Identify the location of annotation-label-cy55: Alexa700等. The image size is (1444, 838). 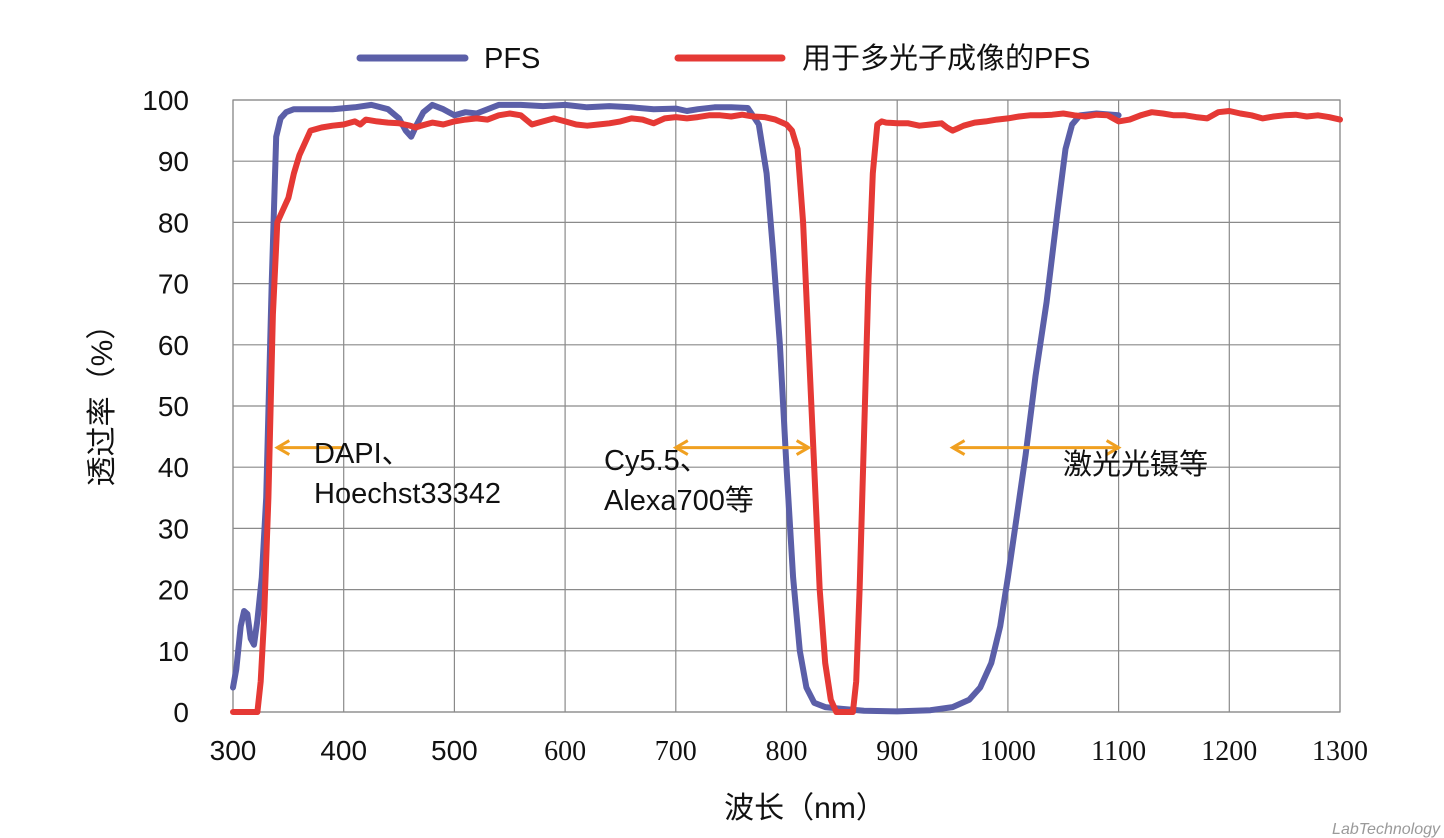
(679, 500).